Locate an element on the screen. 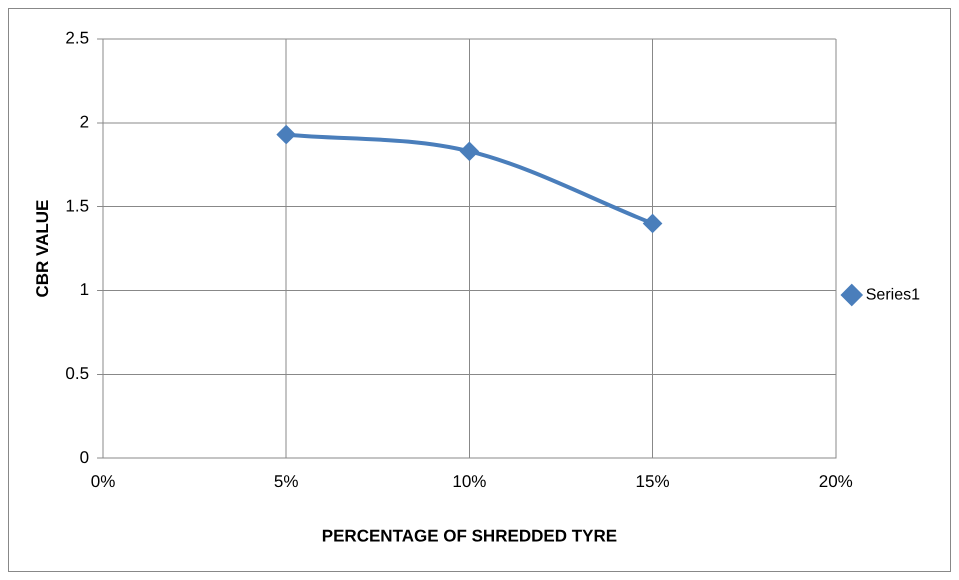 The height and width of the screenshot is (580, 959). y-tick-label: 1 is located at coordinates (85, 290).